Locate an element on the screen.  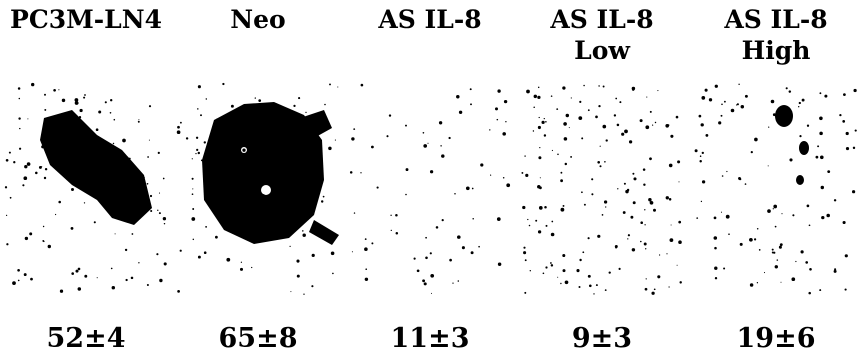
colony-count: 9±3 is located at coordinates (602, 338).